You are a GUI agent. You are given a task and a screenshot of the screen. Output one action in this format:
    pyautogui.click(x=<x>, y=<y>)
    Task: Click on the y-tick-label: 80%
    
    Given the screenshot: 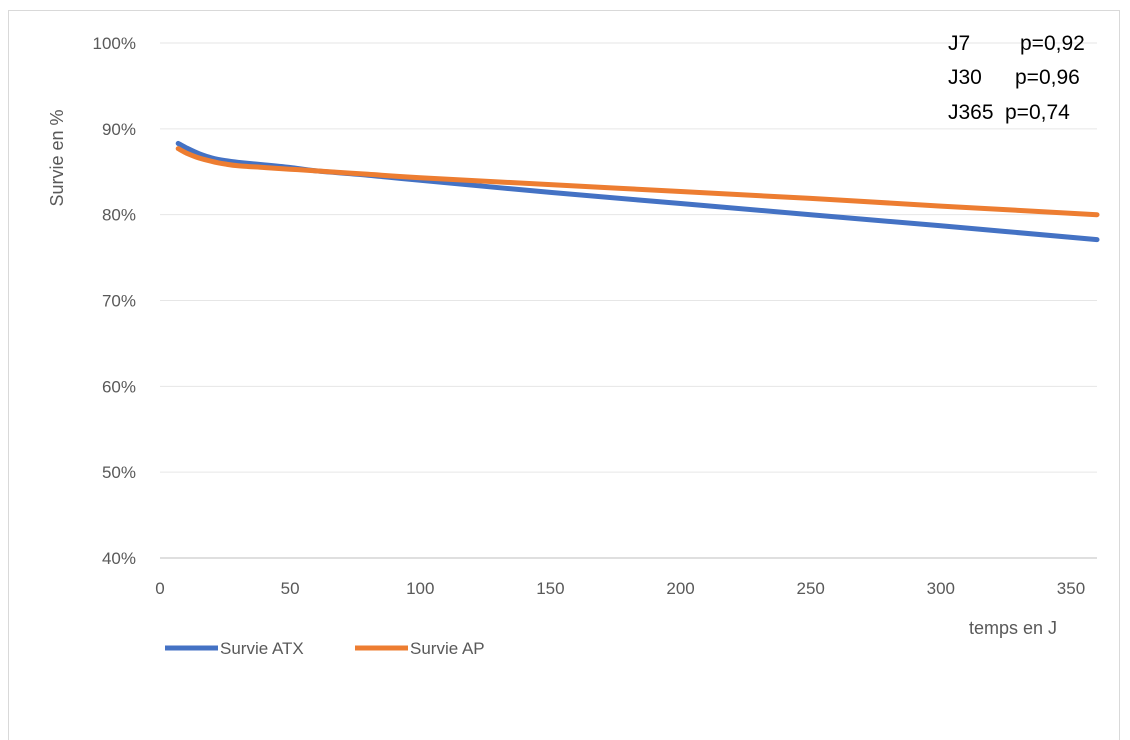 What is the action you would take?
    pyautogui.click(x=119, y=215)
    